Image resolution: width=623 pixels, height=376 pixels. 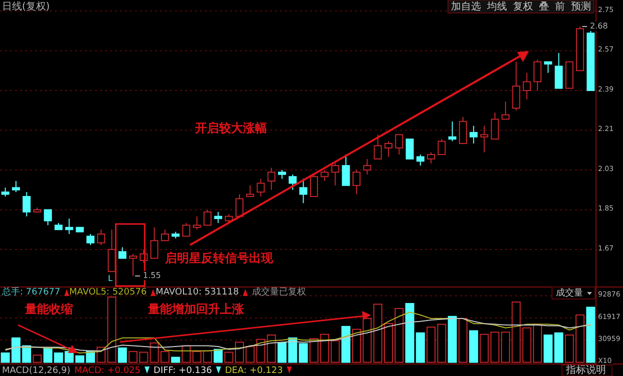 What do you see at coordinates (569, 292) in the screenshot?
I see `annotation: 成交量` at bounding box center [569, 292].